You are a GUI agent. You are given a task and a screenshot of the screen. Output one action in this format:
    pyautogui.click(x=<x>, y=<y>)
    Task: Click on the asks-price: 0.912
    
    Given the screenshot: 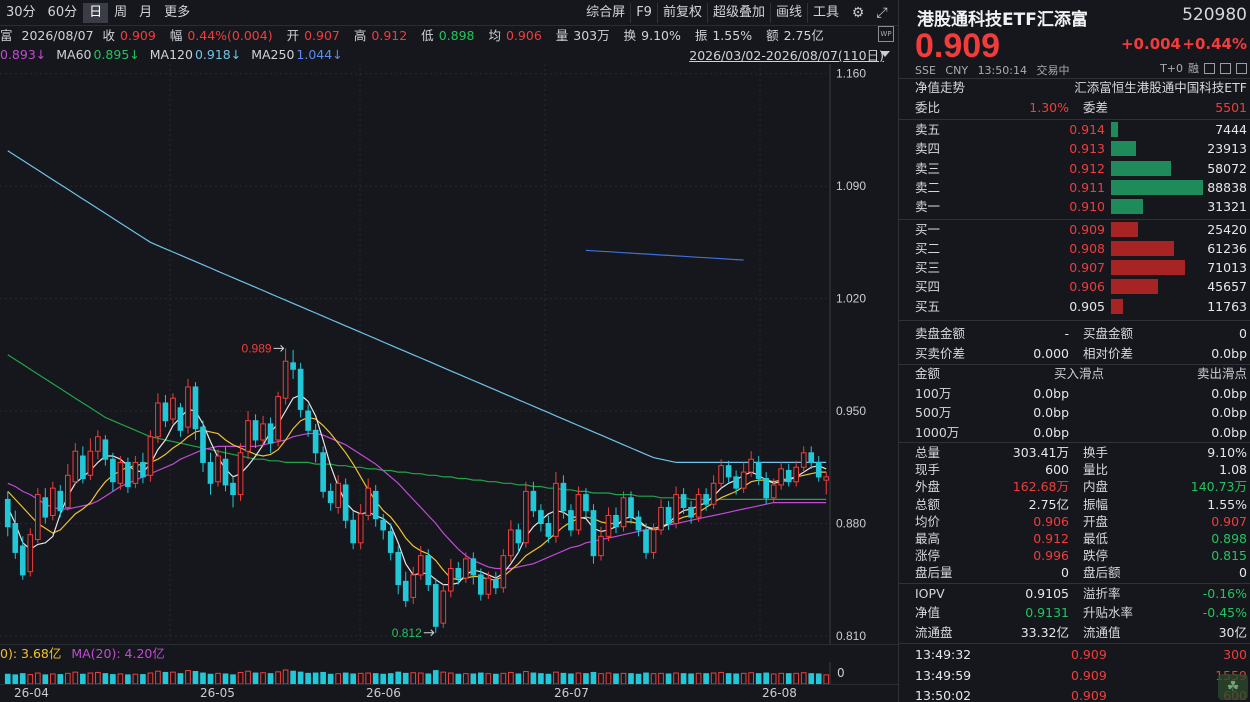 What is the action you would take?
    pyautogui.click(x=1087, y=168)
    